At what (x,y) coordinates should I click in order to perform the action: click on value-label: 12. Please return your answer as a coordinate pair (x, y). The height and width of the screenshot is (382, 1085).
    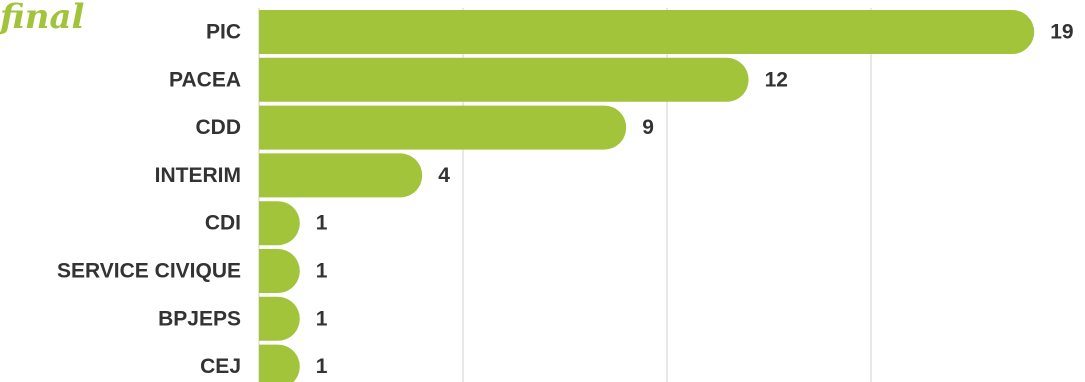
    Looking at the image, I should click on (776, 79).